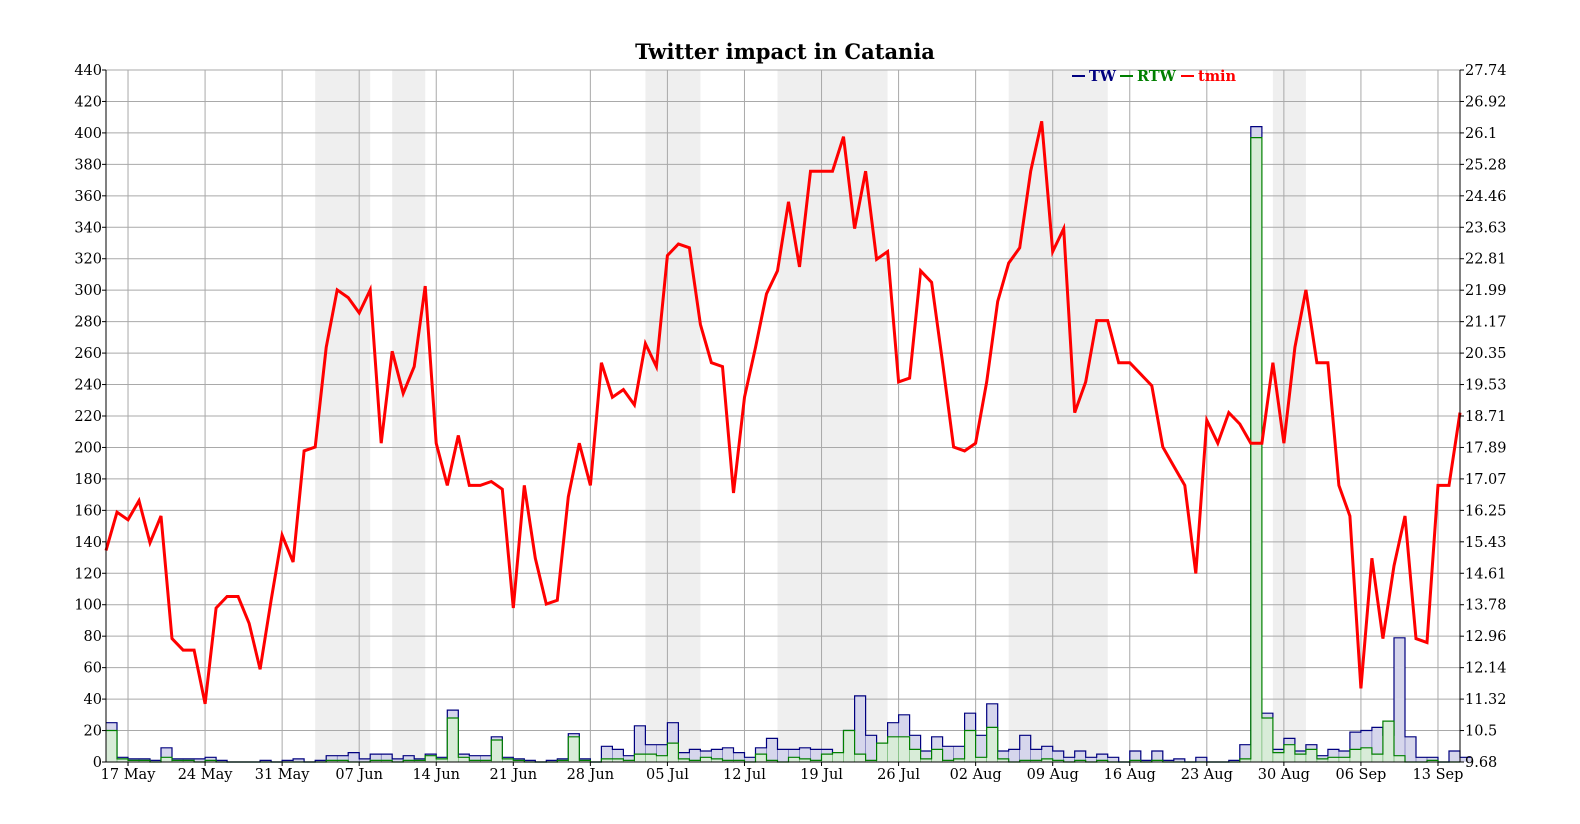 The height and width of the screenshot is (824, 1580). I want to click on legend-rtw-label: RTW, so click(1157, 76).